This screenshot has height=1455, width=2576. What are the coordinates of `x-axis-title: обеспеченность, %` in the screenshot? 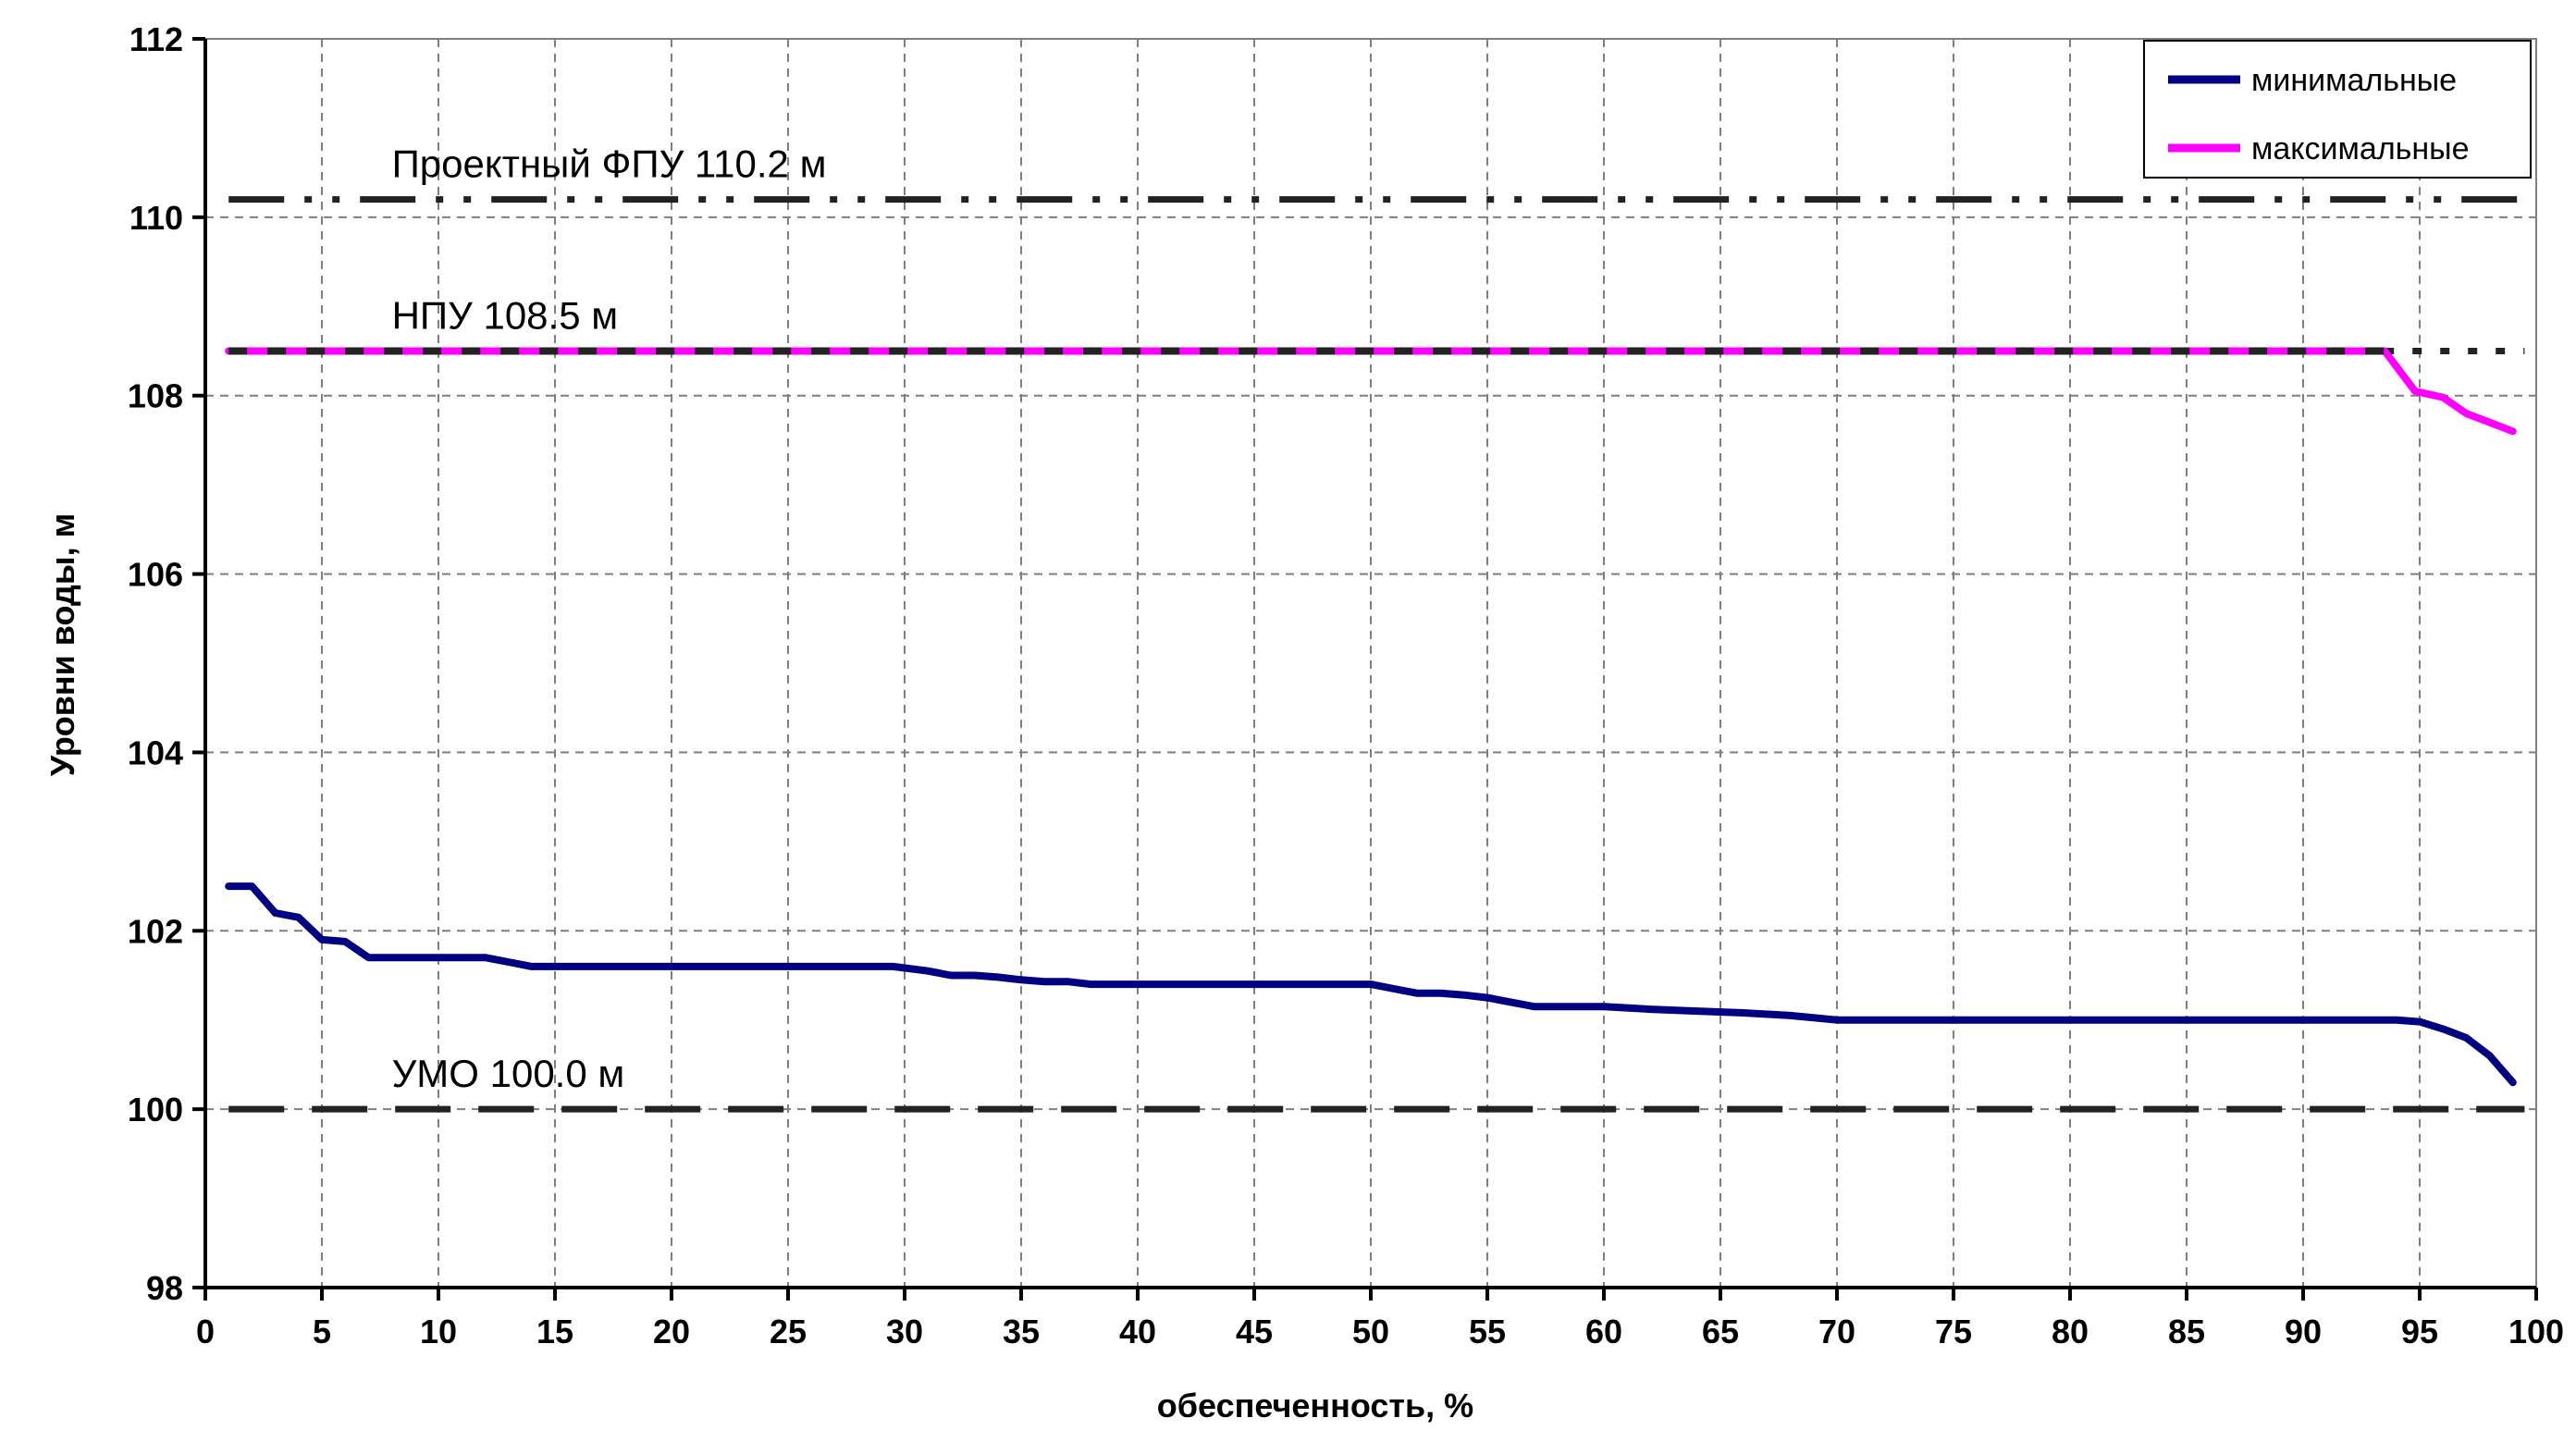 It's located at (1315, 1405).